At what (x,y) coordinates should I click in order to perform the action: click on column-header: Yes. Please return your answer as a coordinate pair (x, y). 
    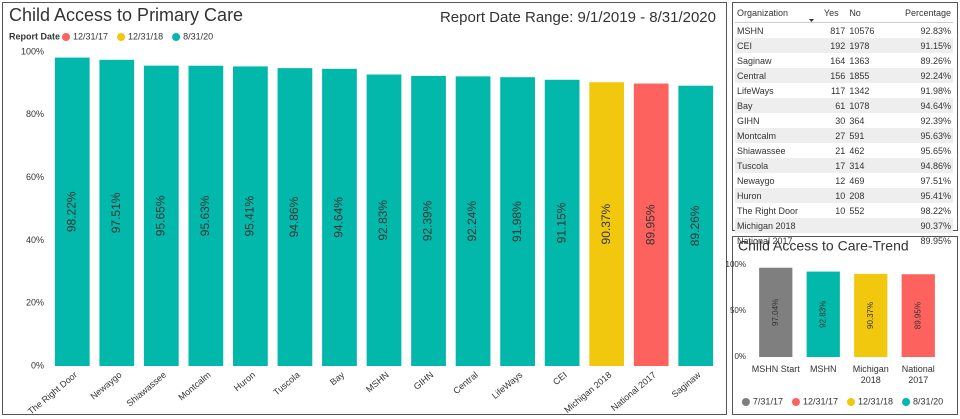
    Looking at the image, I should click on (834, 14).